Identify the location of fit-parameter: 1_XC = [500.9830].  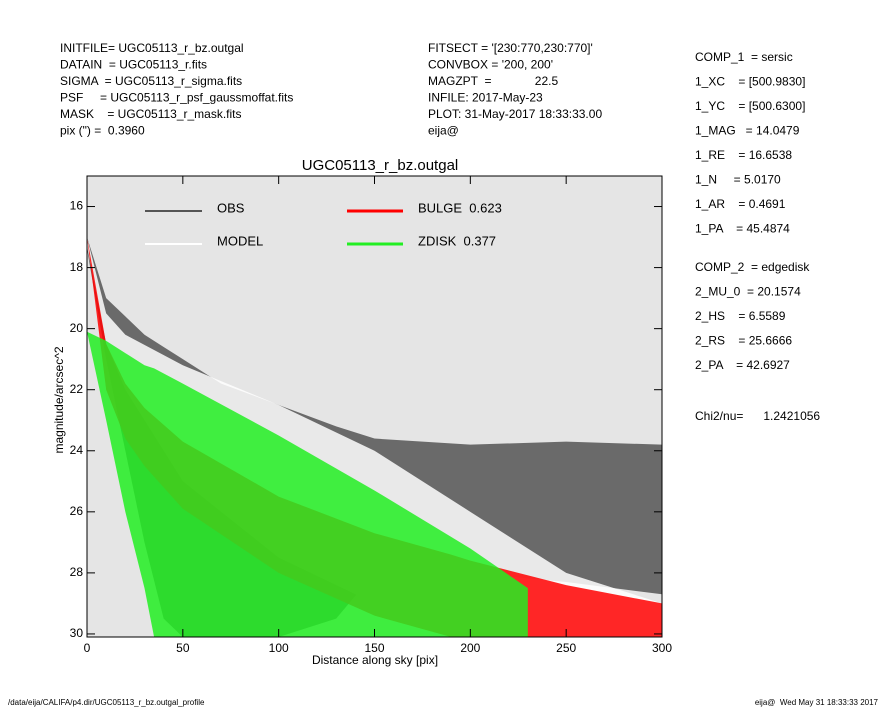
(750, 82).